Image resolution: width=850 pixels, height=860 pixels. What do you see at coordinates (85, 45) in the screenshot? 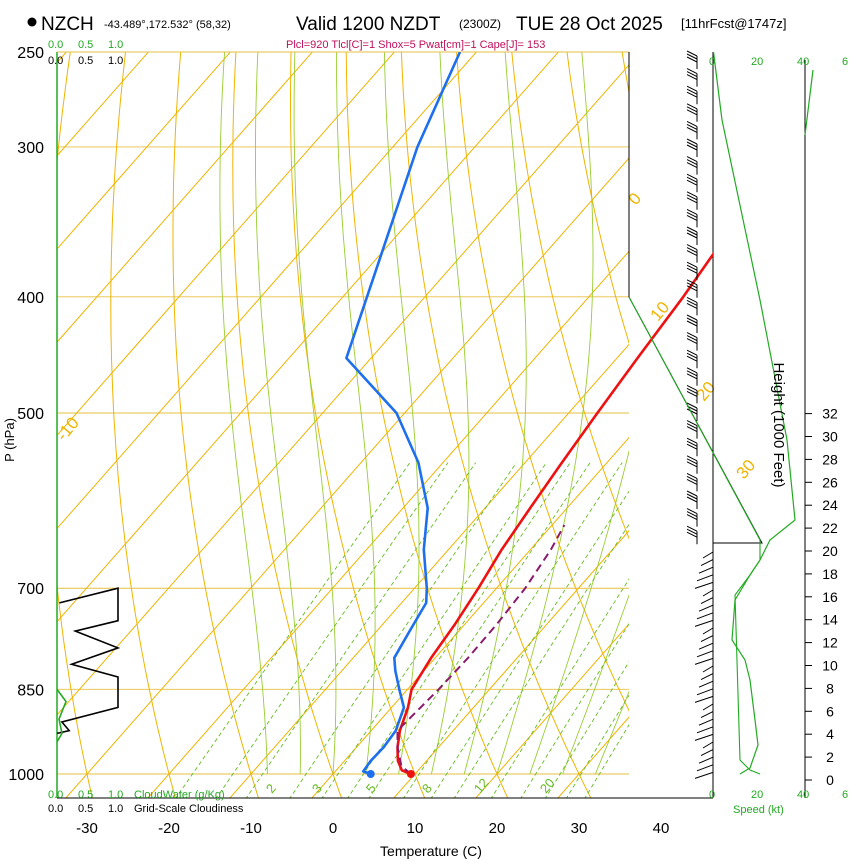
I see `top-cloud-scale-1: 0.5` at bounding box center [85, 45].